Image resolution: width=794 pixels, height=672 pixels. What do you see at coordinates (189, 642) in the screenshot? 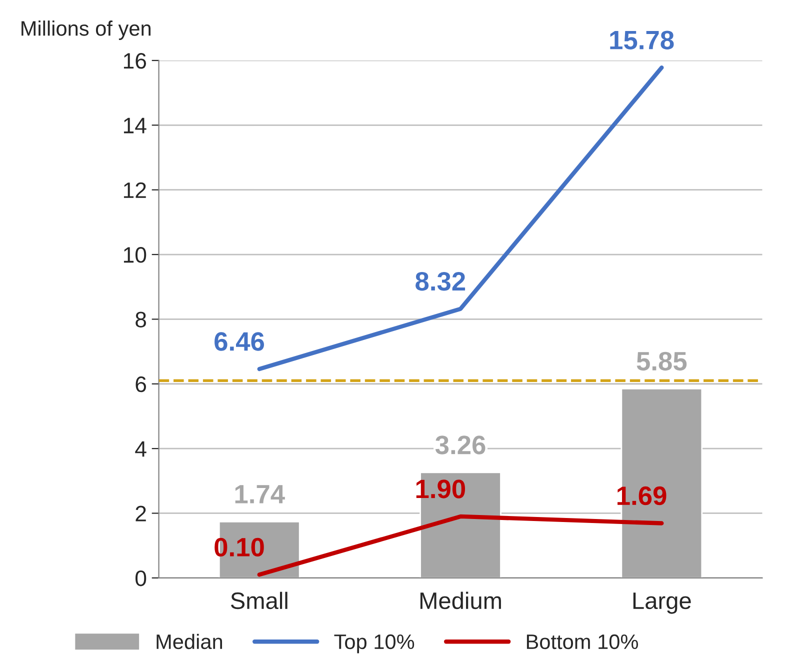
I see `legend-label: Median` at bounding box center [189, 642].